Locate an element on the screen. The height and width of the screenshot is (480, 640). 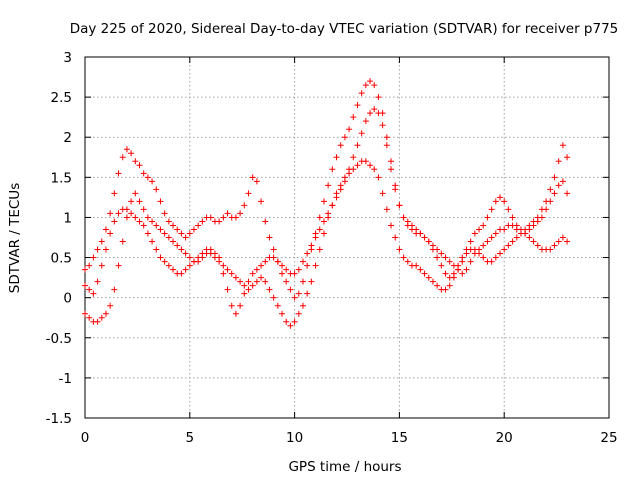
y-axis-label: SDTVAR / TECUs is located at coordinates (15, 238).